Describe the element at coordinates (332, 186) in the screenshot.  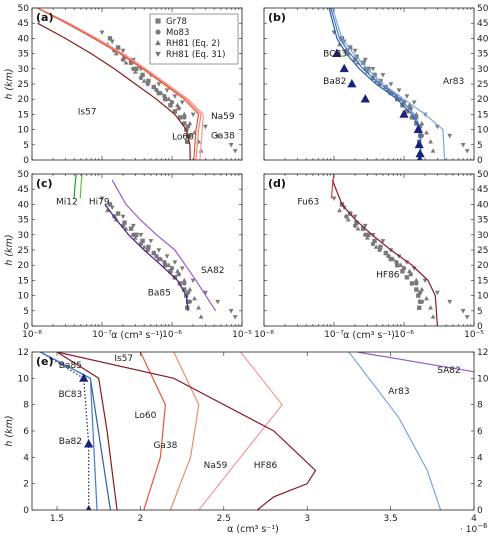
I see `series-line-Fu63` at that location.